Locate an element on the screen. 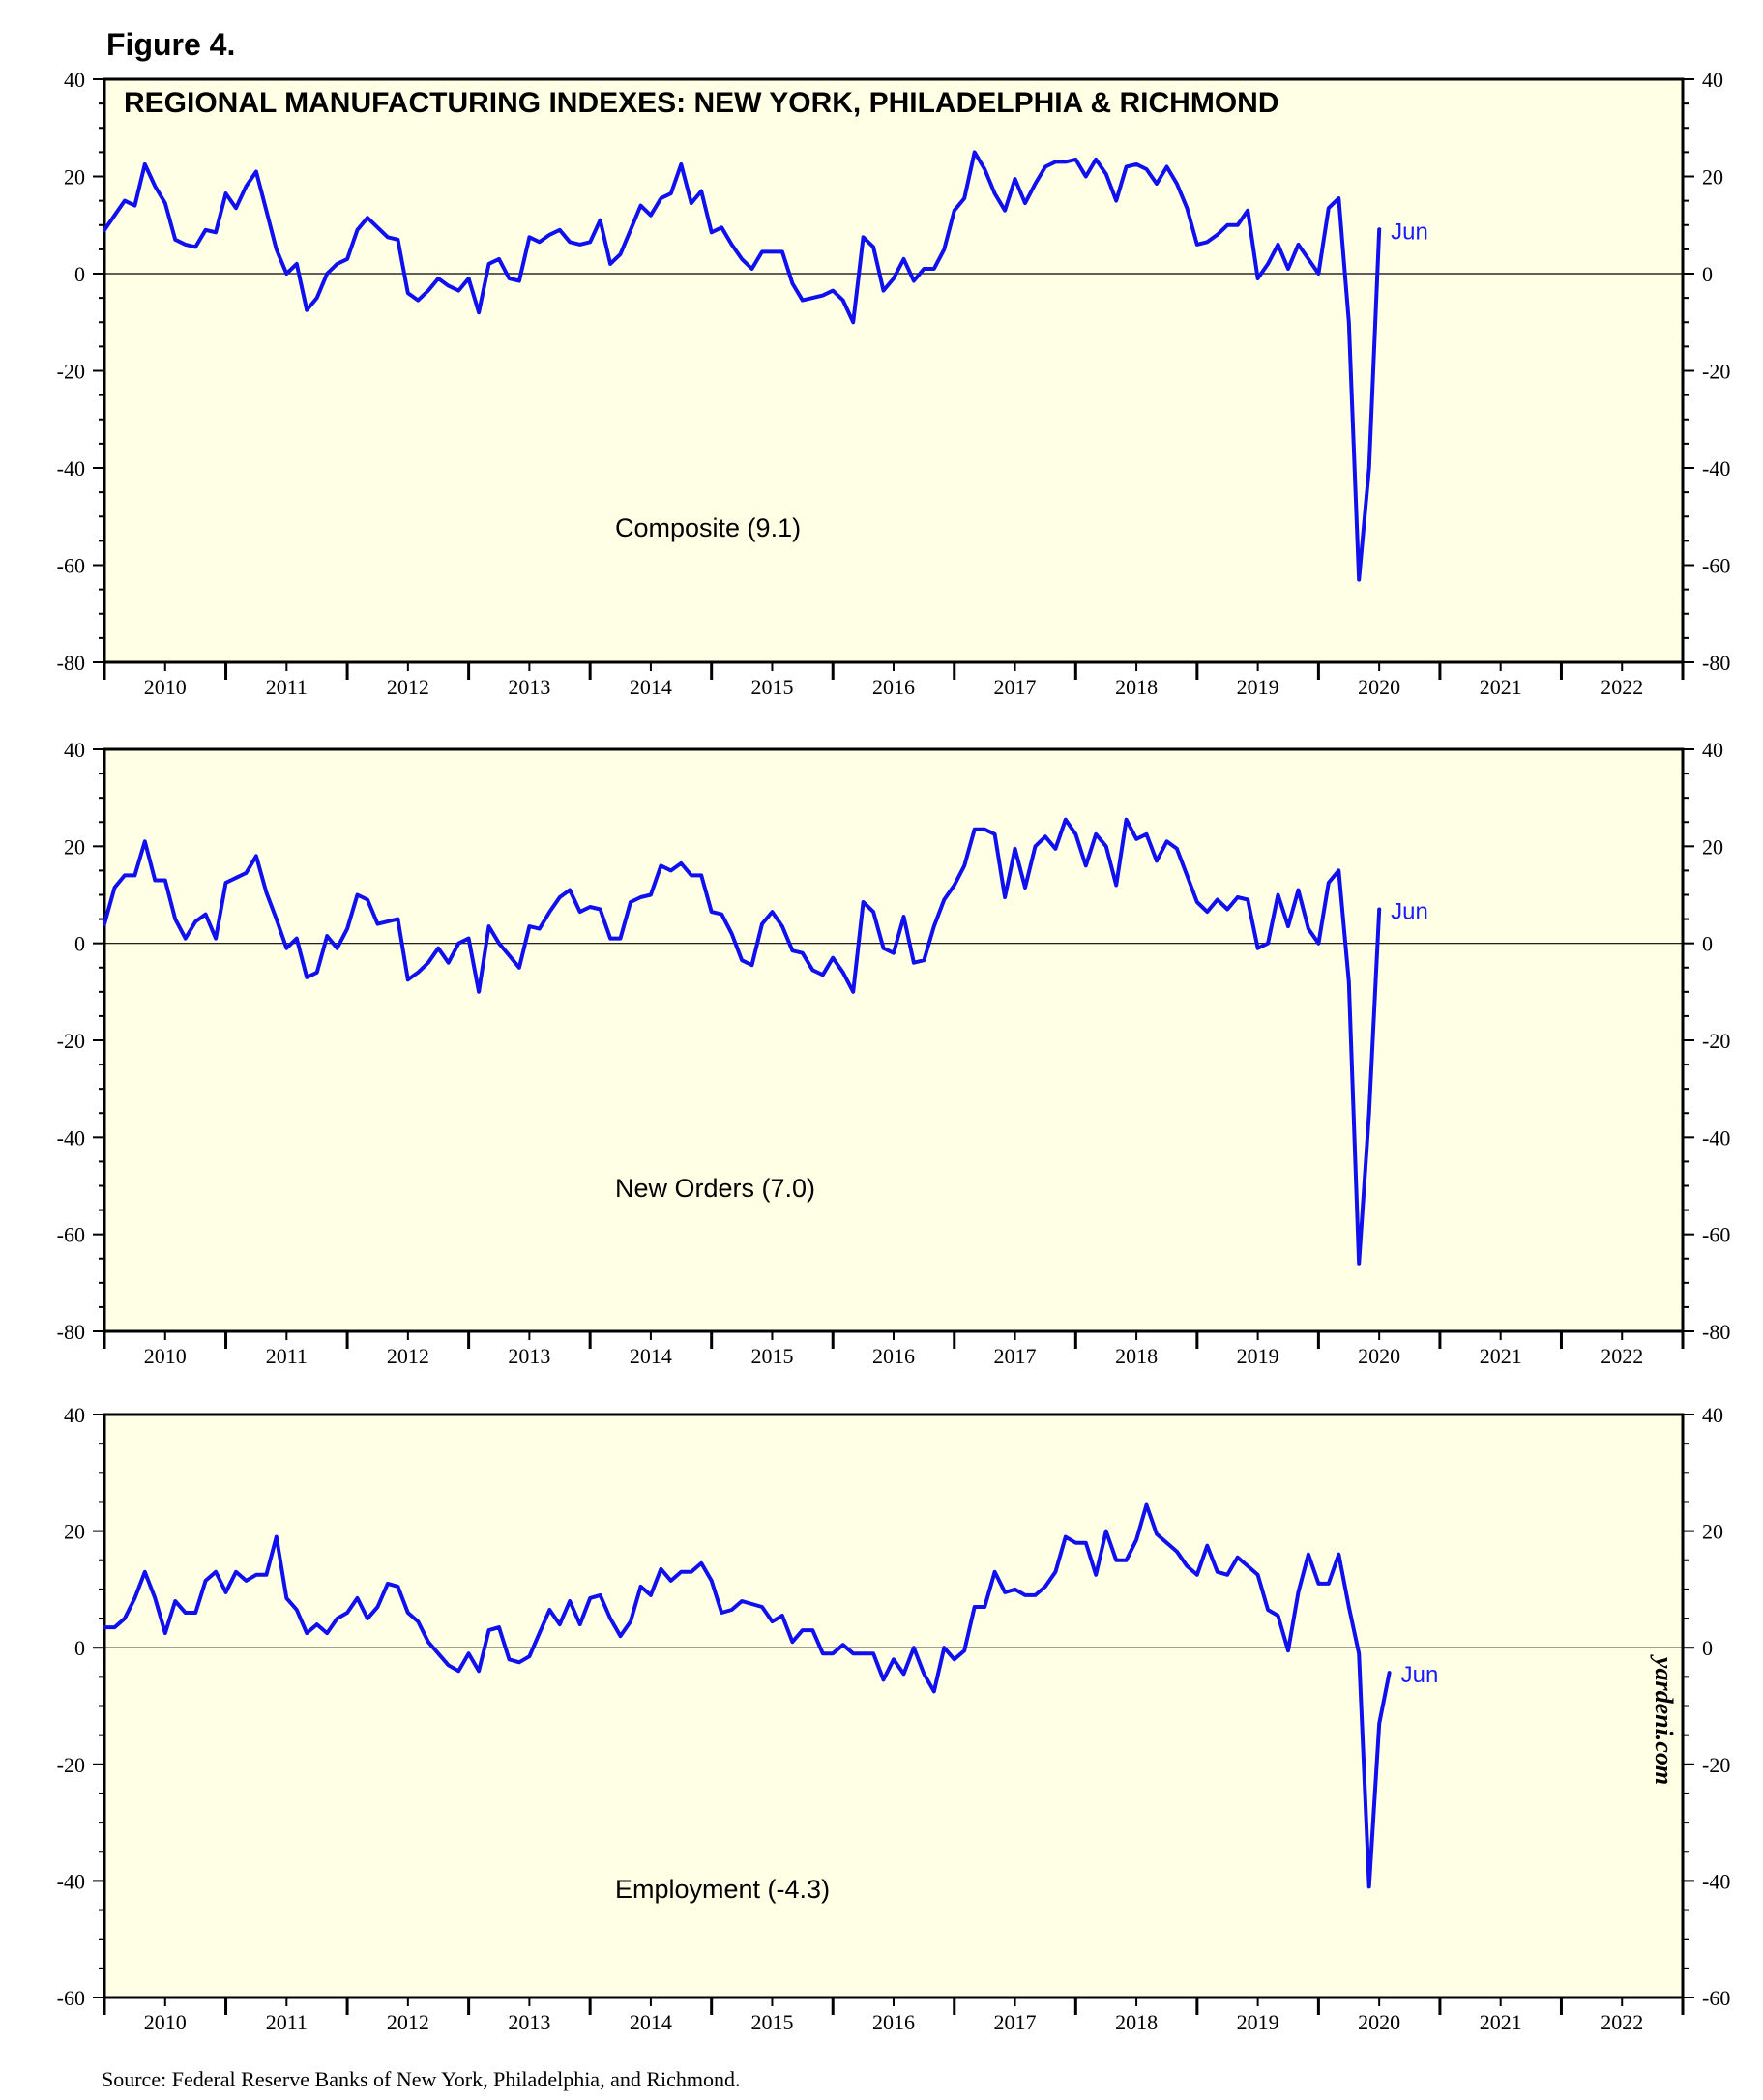 The height and width of the screenshot is (2100, 1763). series-label: Composite (9.1) is located at coordinates (708, 527).